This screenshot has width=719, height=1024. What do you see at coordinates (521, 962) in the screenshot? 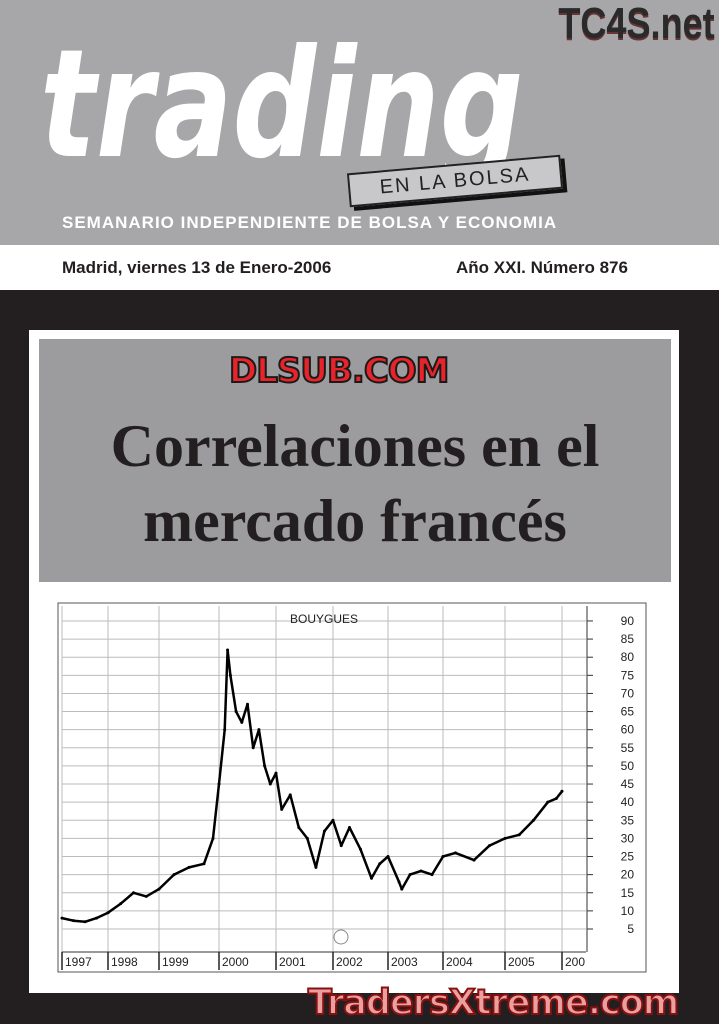
I see `x-tick-label: 2005` at bounding box center [521, 962].